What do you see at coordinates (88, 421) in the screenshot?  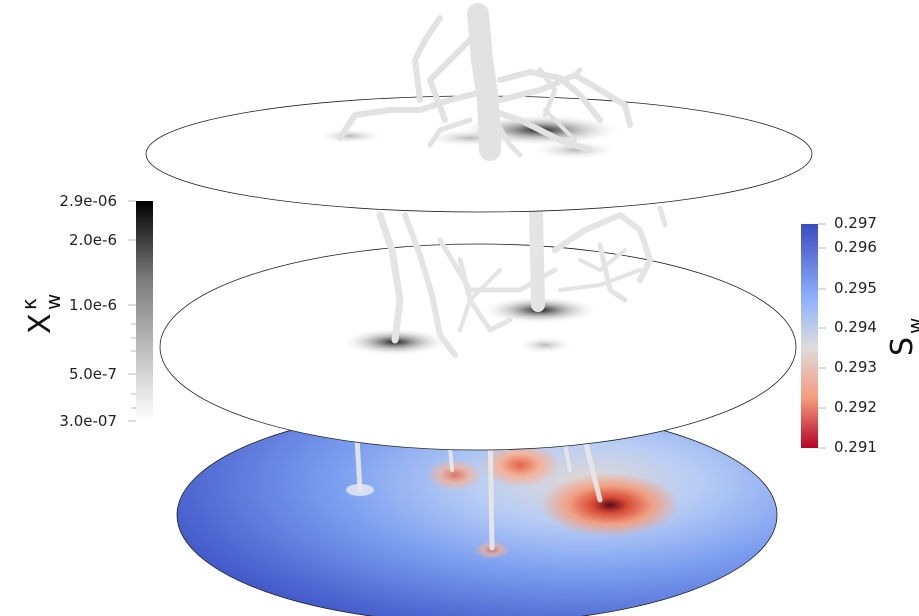 I see `colorbar-tick-label: 3.0e-07` at bounding box center [88, 421].